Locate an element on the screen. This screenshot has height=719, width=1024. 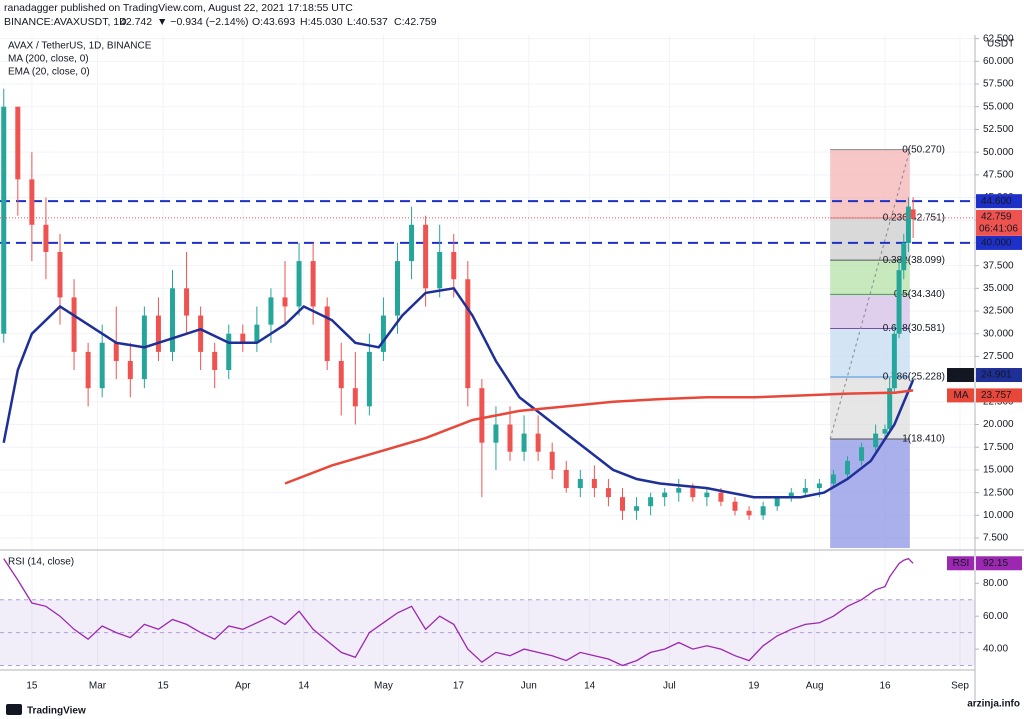
rsi-value: 92.15 is located at coordinates (995, 563).